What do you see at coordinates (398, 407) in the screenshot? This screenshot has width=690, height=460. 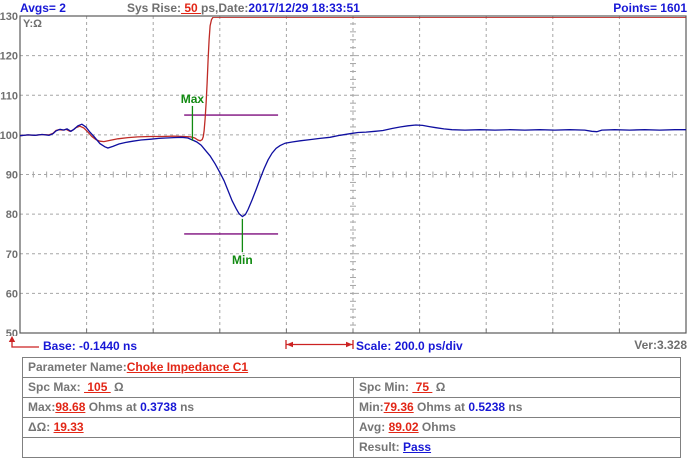 I see `min-value: 79.36` at bounding box center [398, 407].